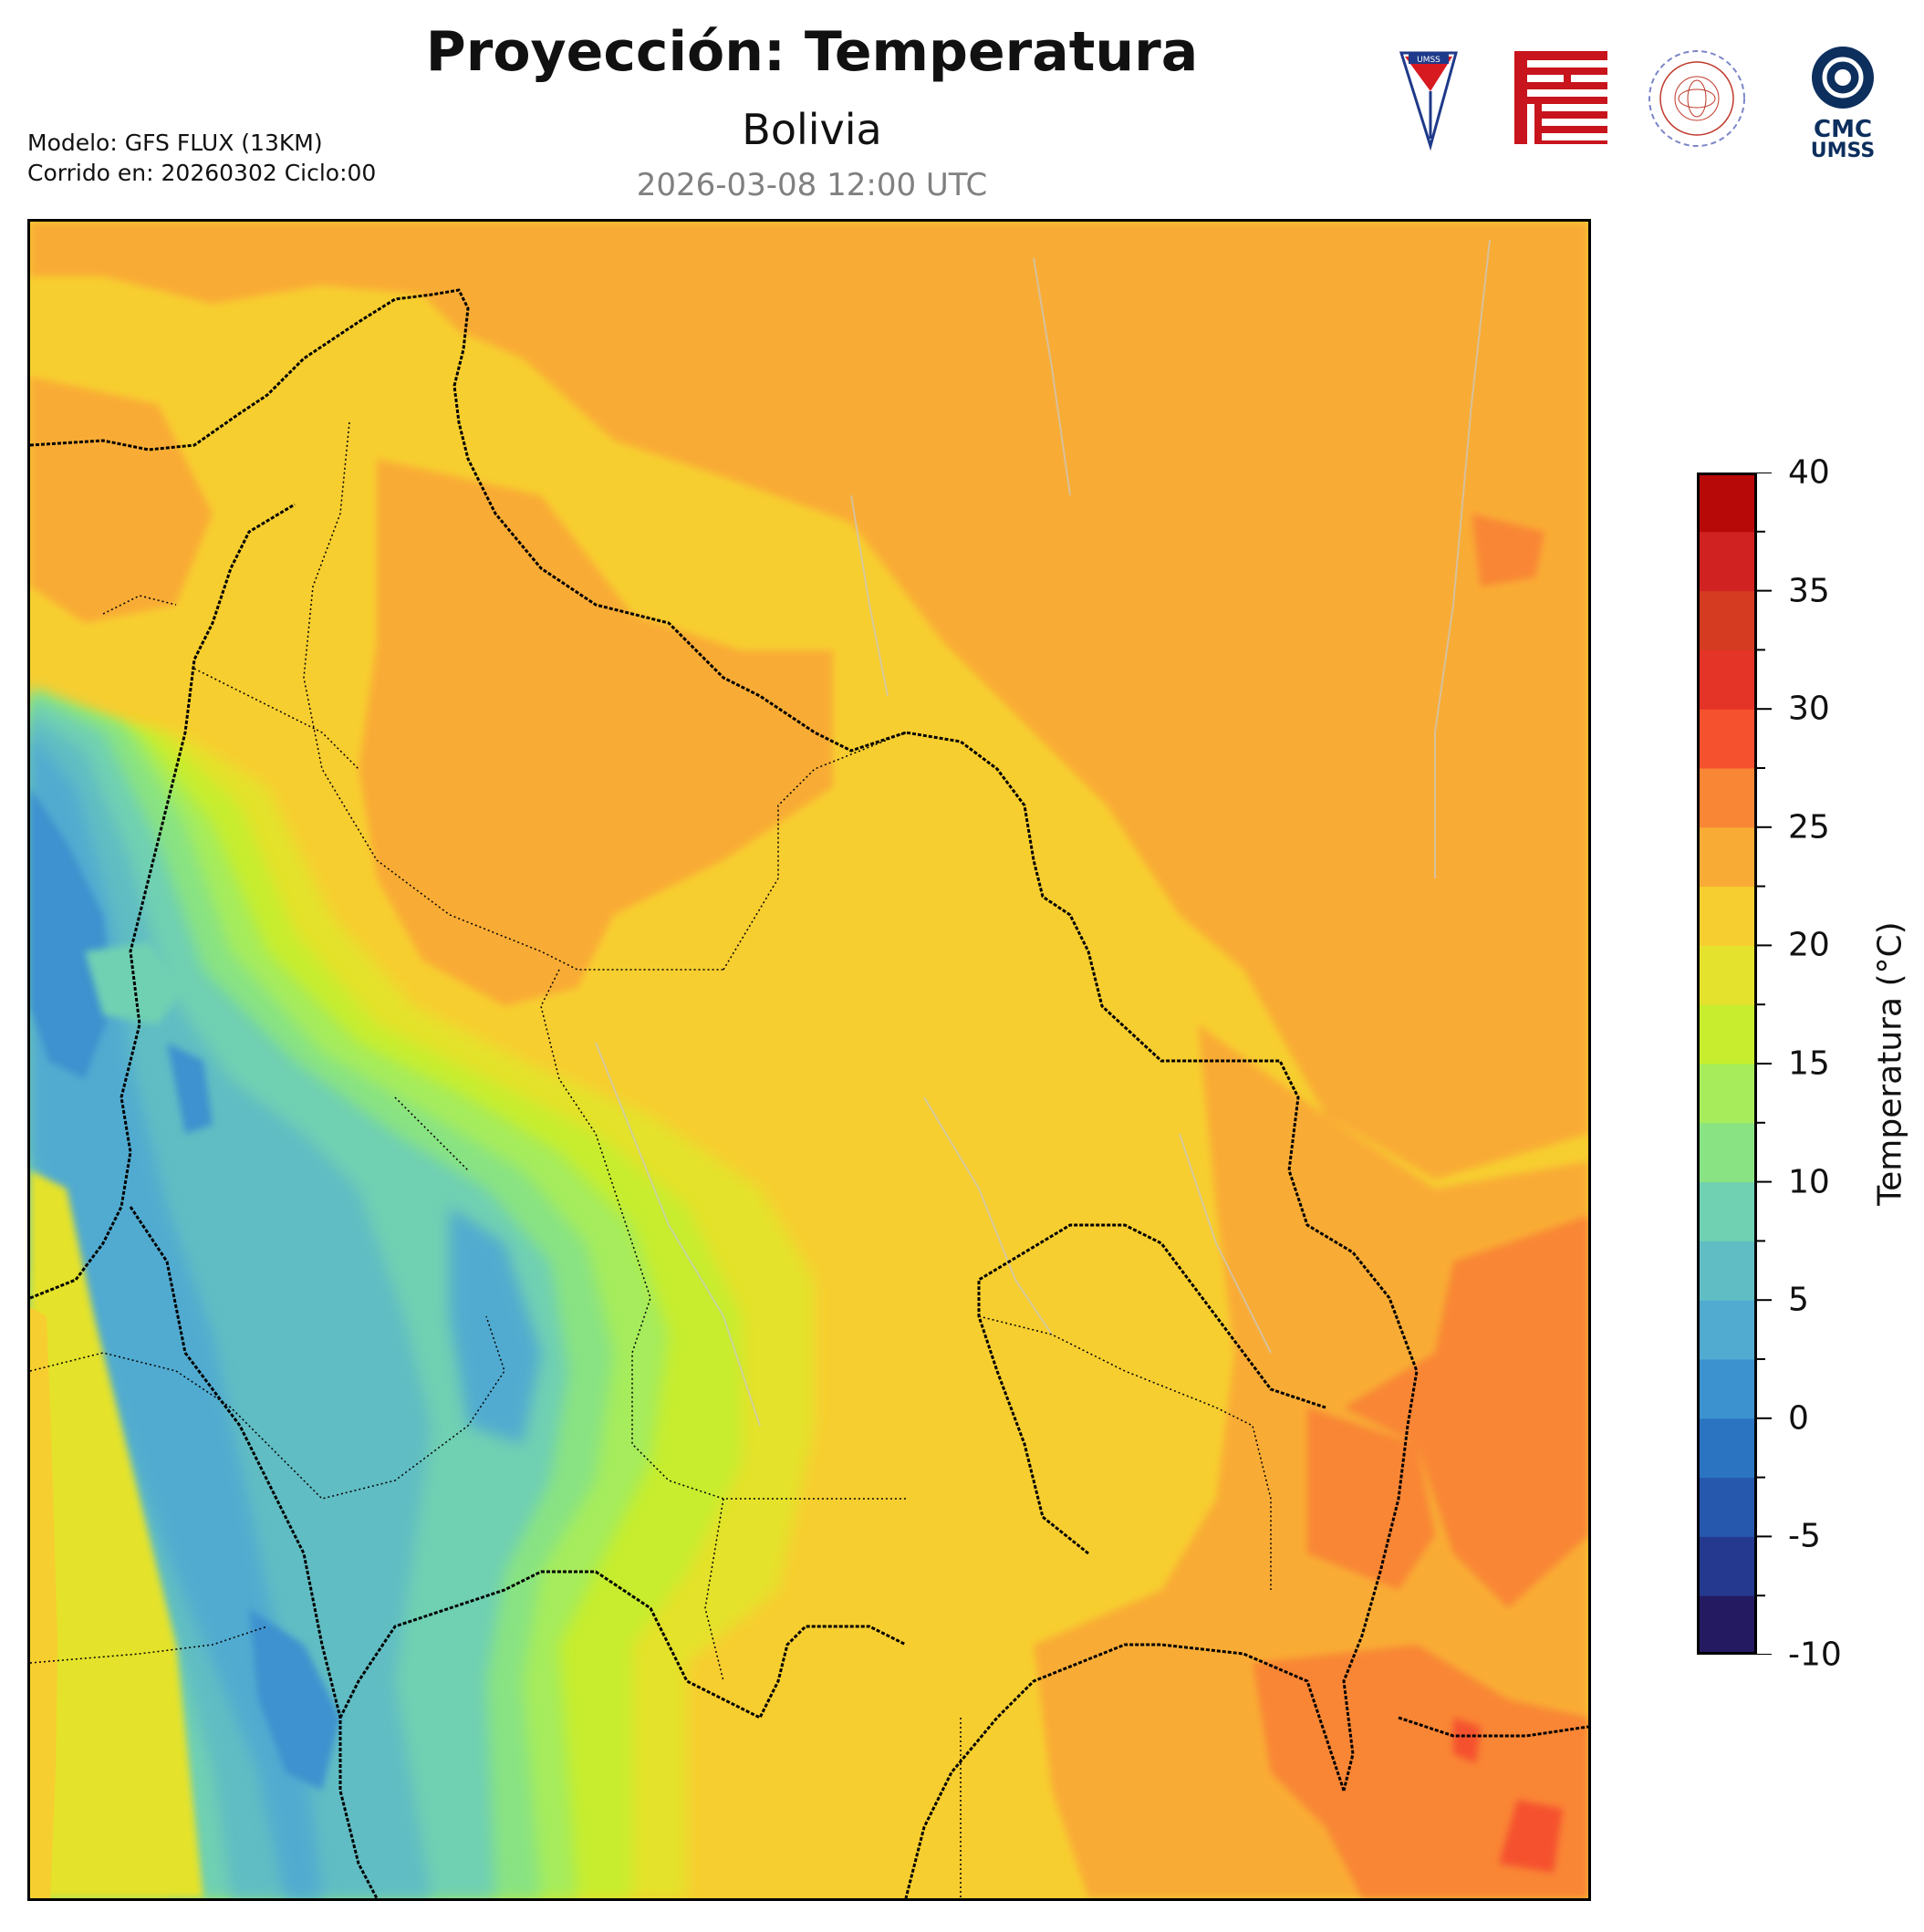 The height and width of the screenshot is (1932, 1924). What do you see at coordinates (1809, 1182) in the screenshot?
I see `colorbar-tick-label: 10` at bounding box center [1809, 1182].